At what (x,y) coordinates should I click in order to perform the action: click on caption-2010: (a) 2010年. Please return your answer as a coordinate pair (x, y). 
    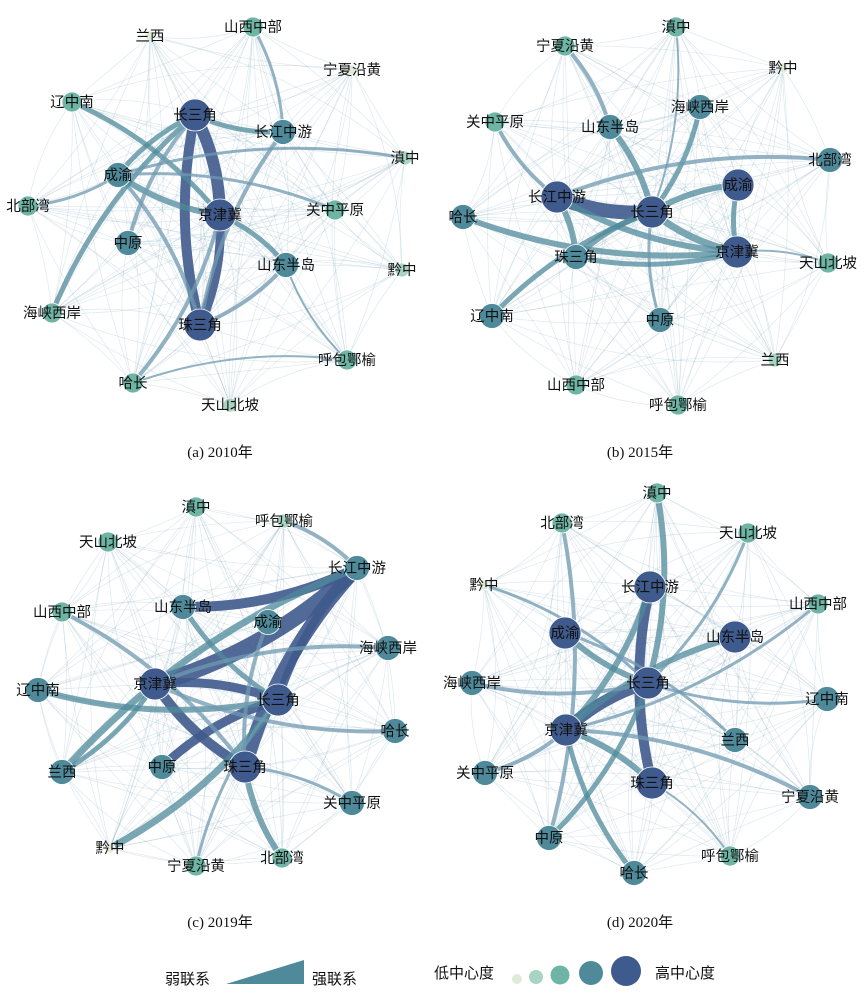
    Looking at the image, I should click on (219, 452).